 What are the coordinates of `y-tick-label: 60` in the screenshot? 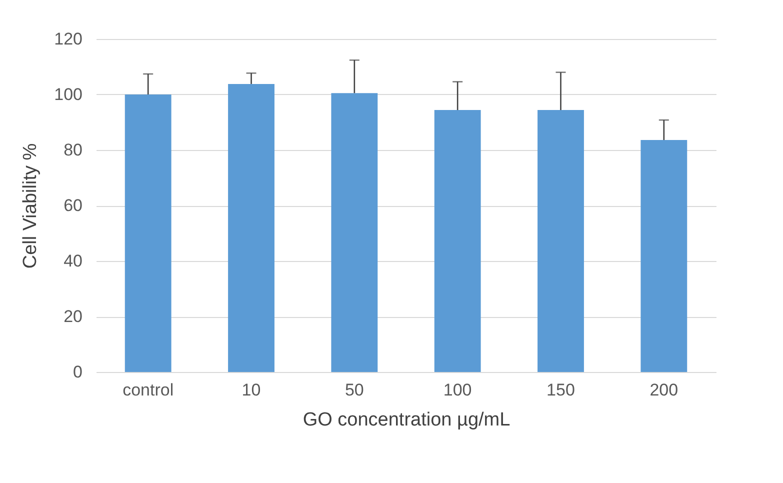 It's located at (73, 205).